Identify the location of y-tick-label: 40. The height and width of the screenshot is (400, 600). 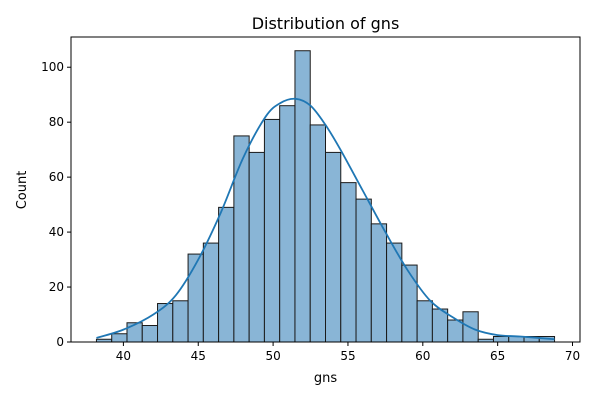
(56, 232).